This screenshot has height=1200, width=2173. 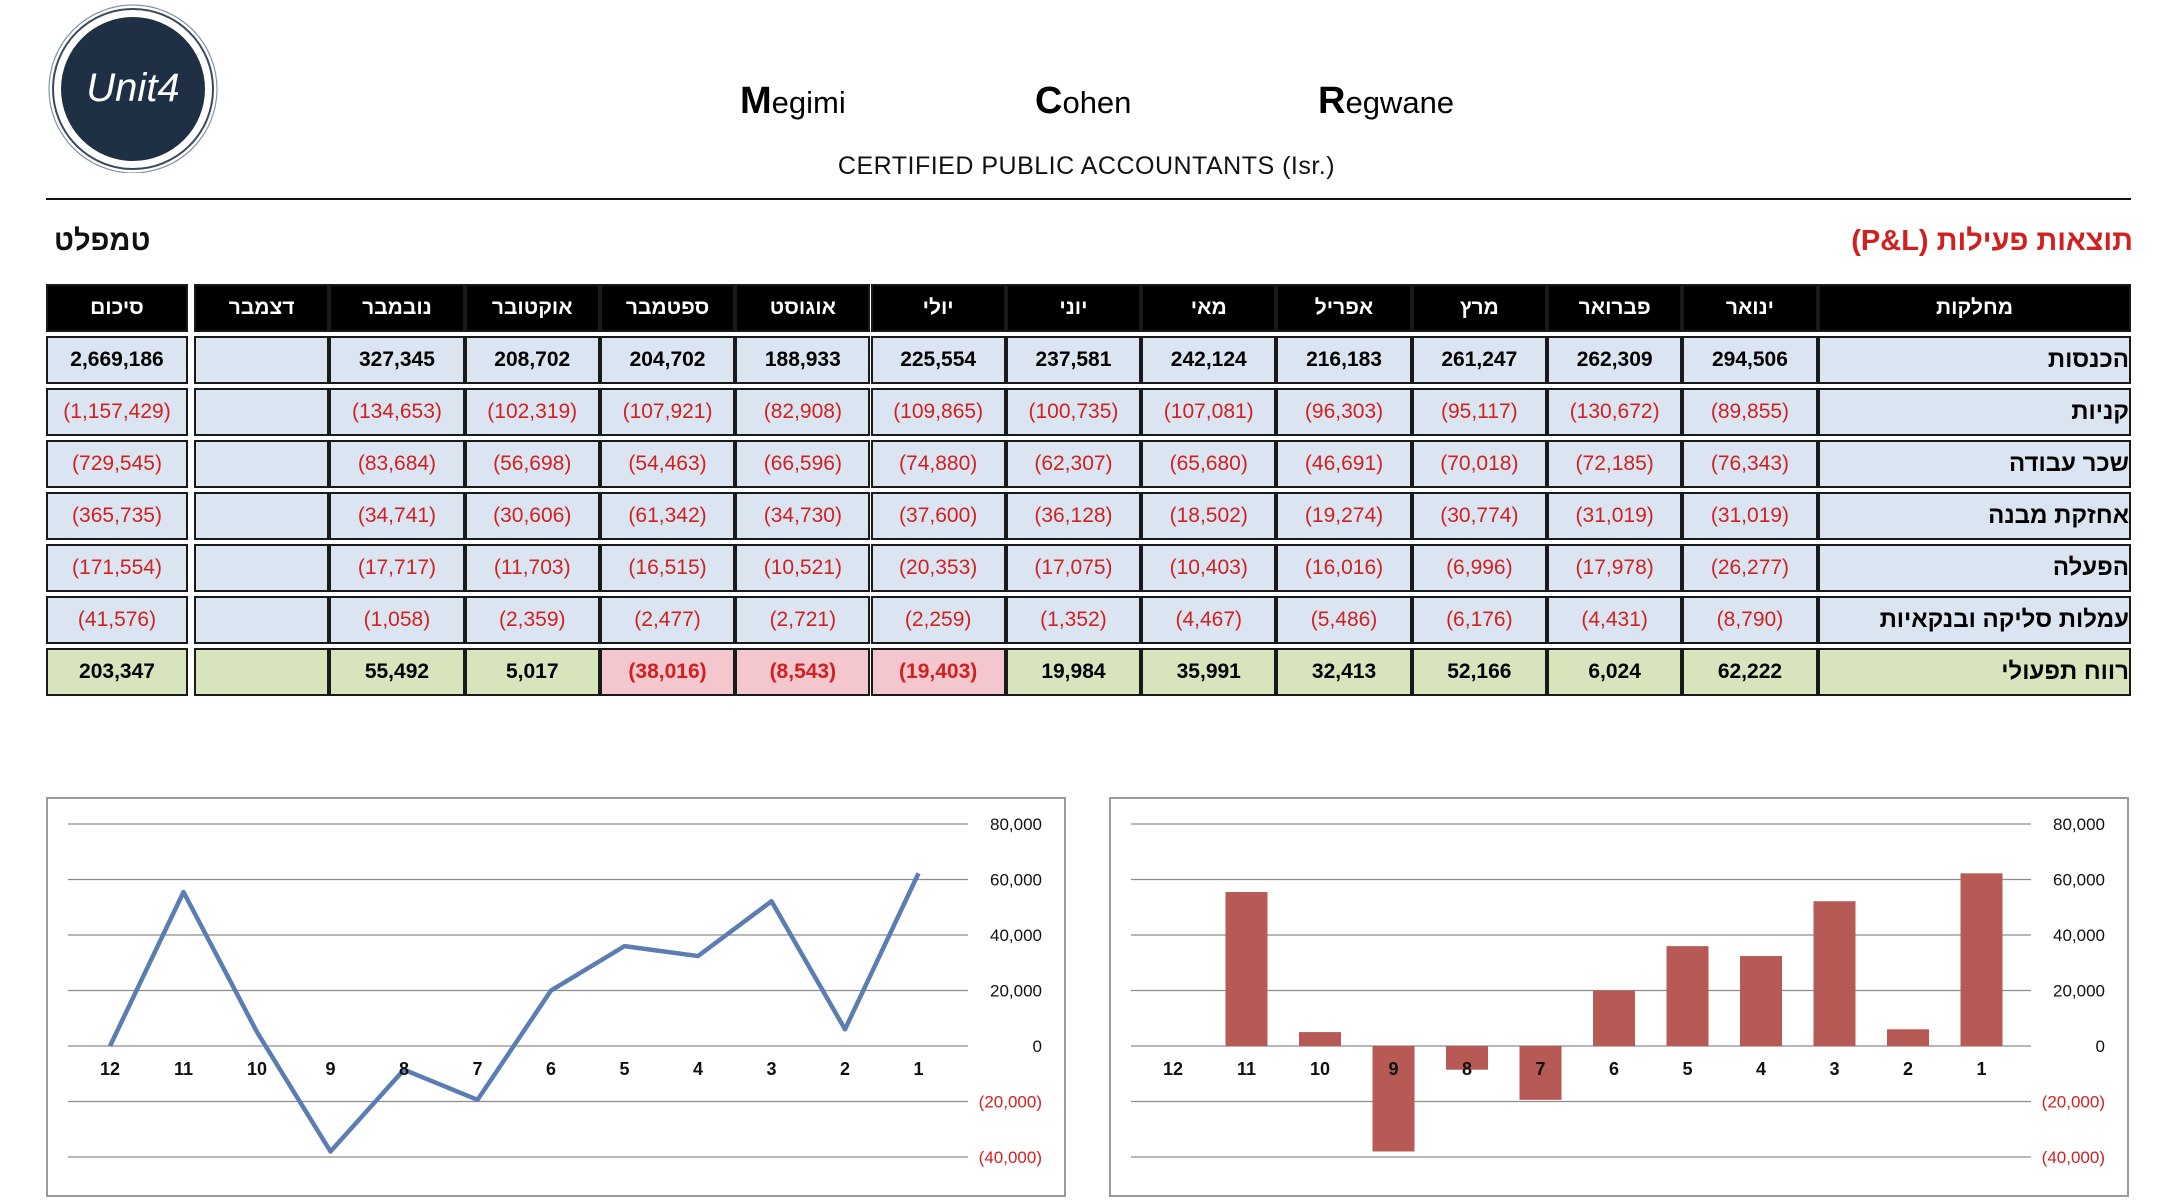 What do you see at coordinates (938, 516) in the screenshot?
I see `table-cell: (37,600)` at bounding box center [938, 516].